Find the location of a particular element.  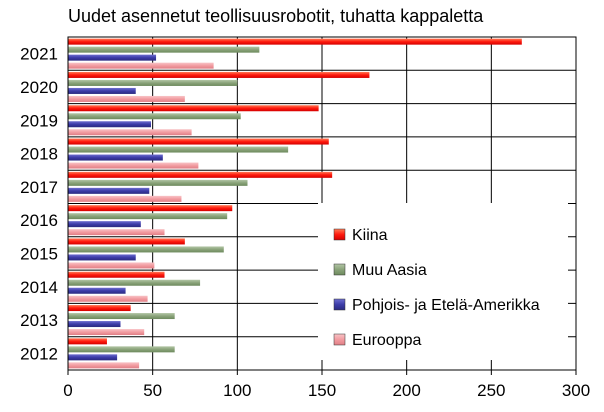

bar-eurooppa-2018 is located at coordinates (133, 165).